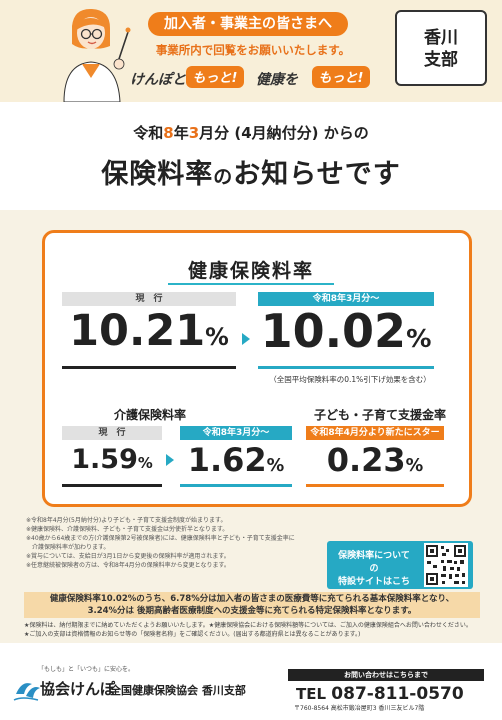  What do you see at coordinates (128, 565) in the screenshot?
I see `footnote: ※任意継続被保険者の方は、令和8年4月分の保険料率から変更となります。` at bounding box center [128, 565].